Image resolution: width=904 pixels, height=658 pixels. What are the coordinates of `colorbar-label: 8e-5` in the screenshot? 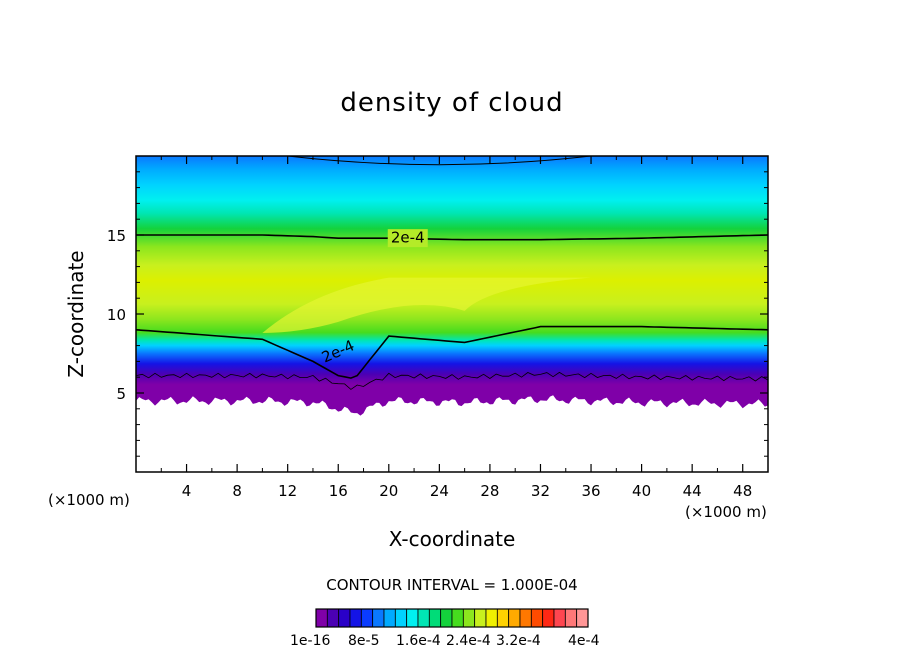 It's located at (364, 641).